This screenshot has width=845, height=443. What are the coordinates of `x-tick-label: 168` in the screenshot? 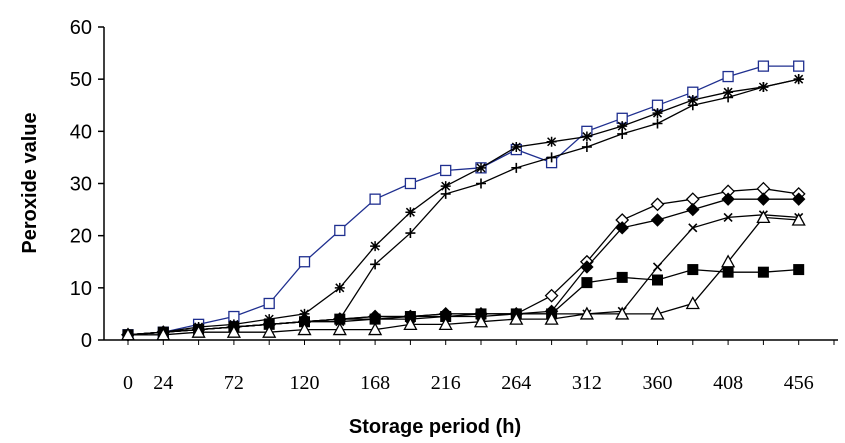 It's located at (375, 383).